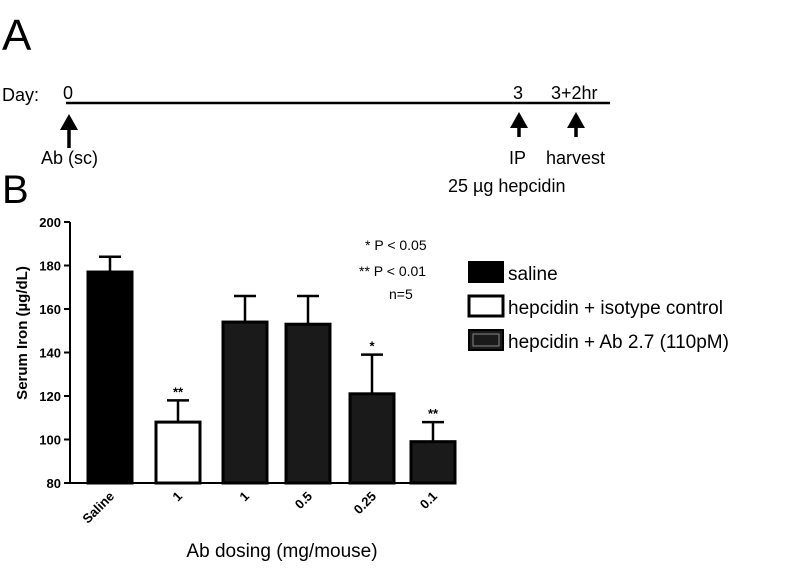 Image resolution: width=793 pixels, height=572 pixels. I want to click on legend-label-isotype: hepcidin + isotype control, so click(615, 308).